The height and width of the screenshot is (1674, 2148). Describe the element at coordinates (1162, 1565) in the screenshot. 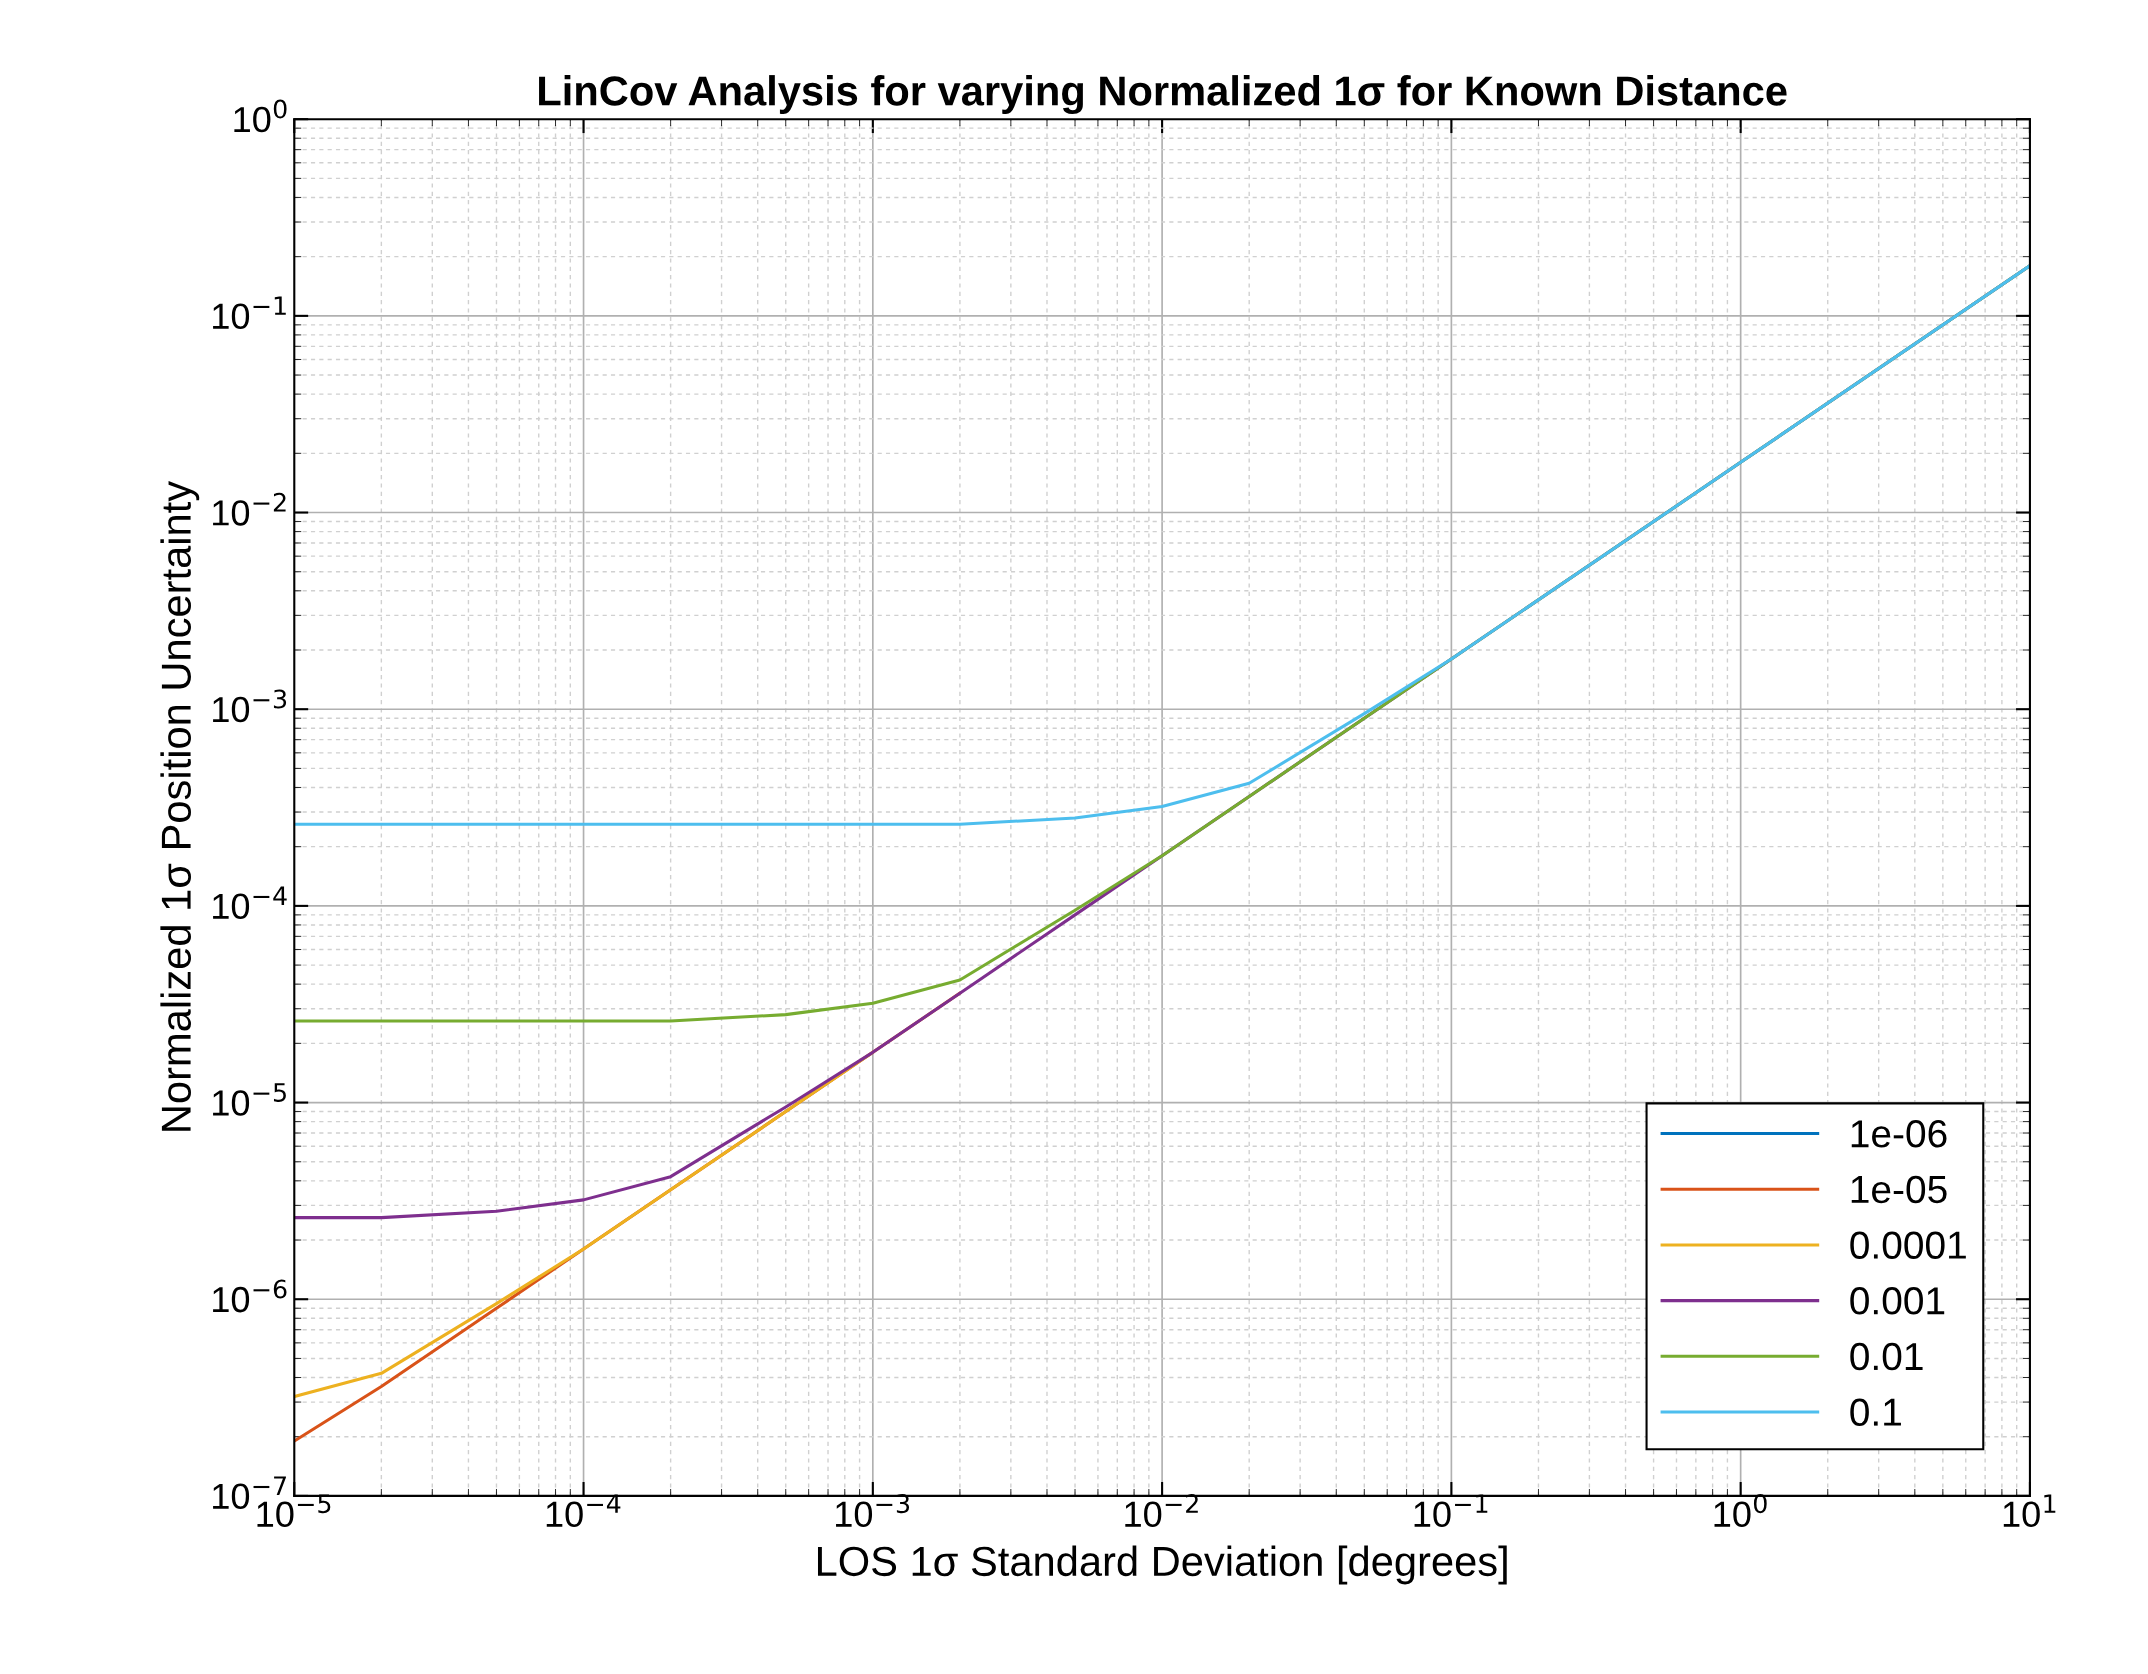

I see `x-axis-title: LOS 1σ Standard Deviation [degrees]` at that location.